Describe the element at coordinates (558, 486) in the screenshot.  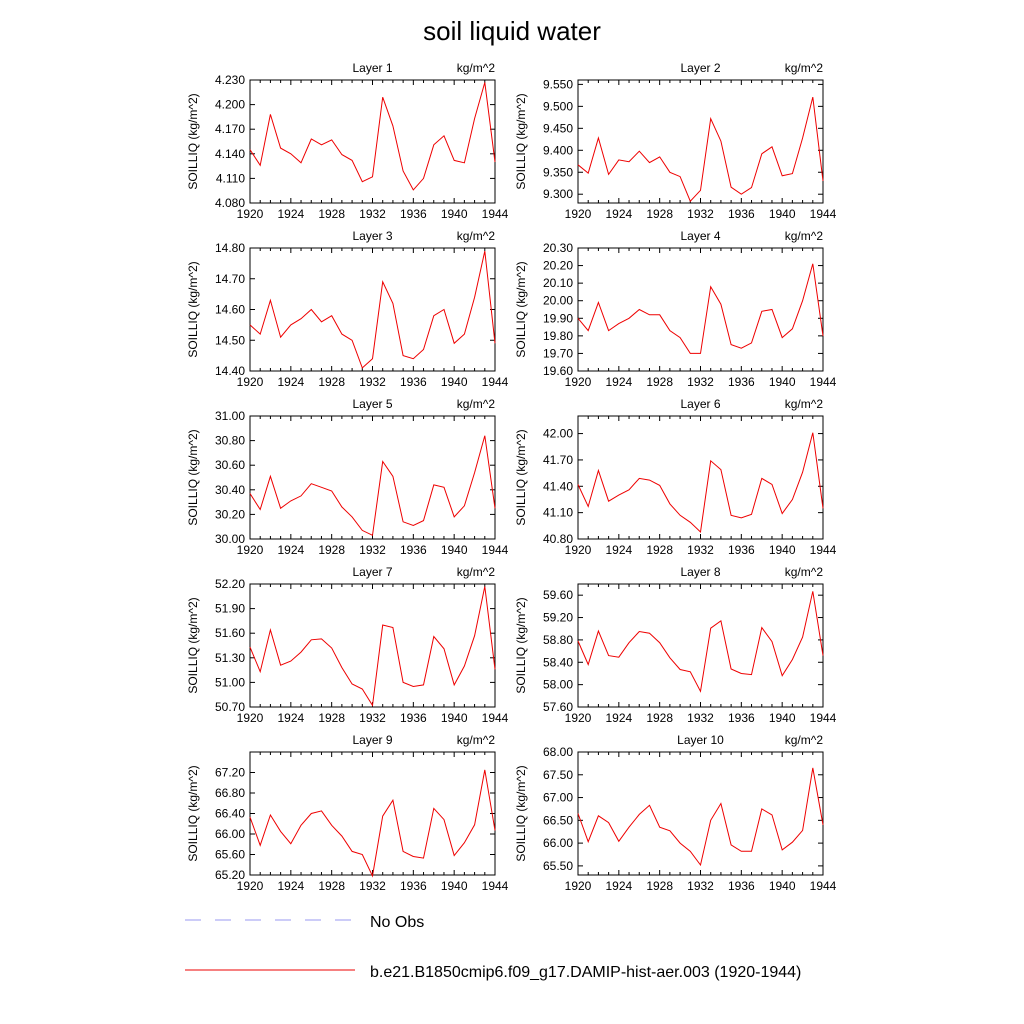
I see `y-tick-label: 41.40` at that location.